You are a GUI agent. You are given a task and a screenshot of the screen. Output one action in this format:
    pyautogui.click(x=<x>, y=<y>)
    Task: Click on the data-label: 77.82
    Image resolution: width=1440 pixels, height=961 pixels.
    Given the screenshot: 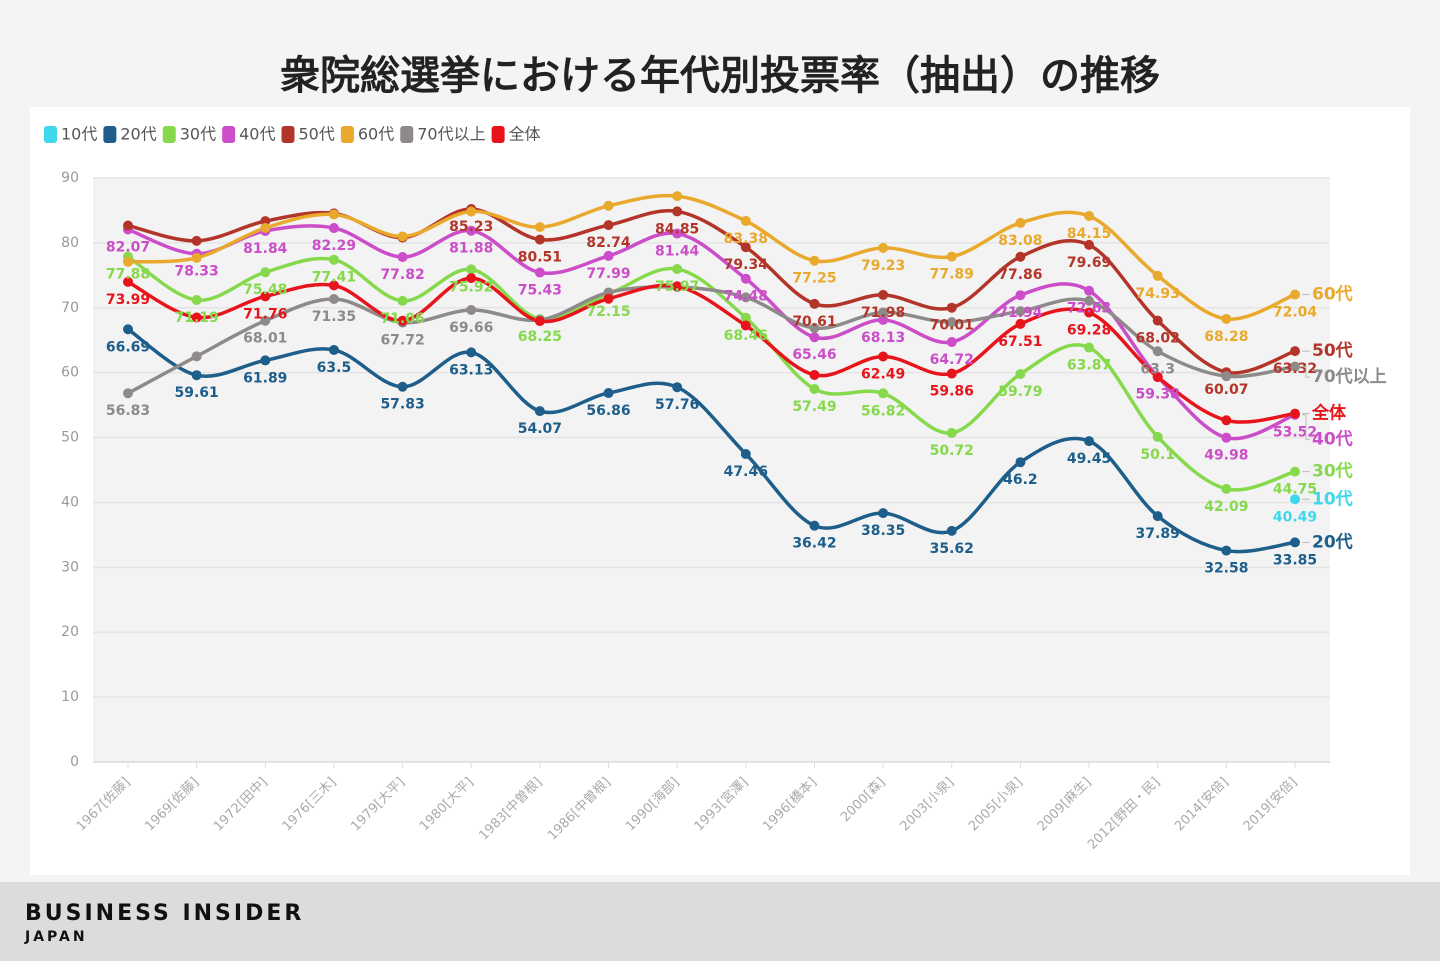 What is the action you would take?
    pyautogui.click(x=402, y=275)
    